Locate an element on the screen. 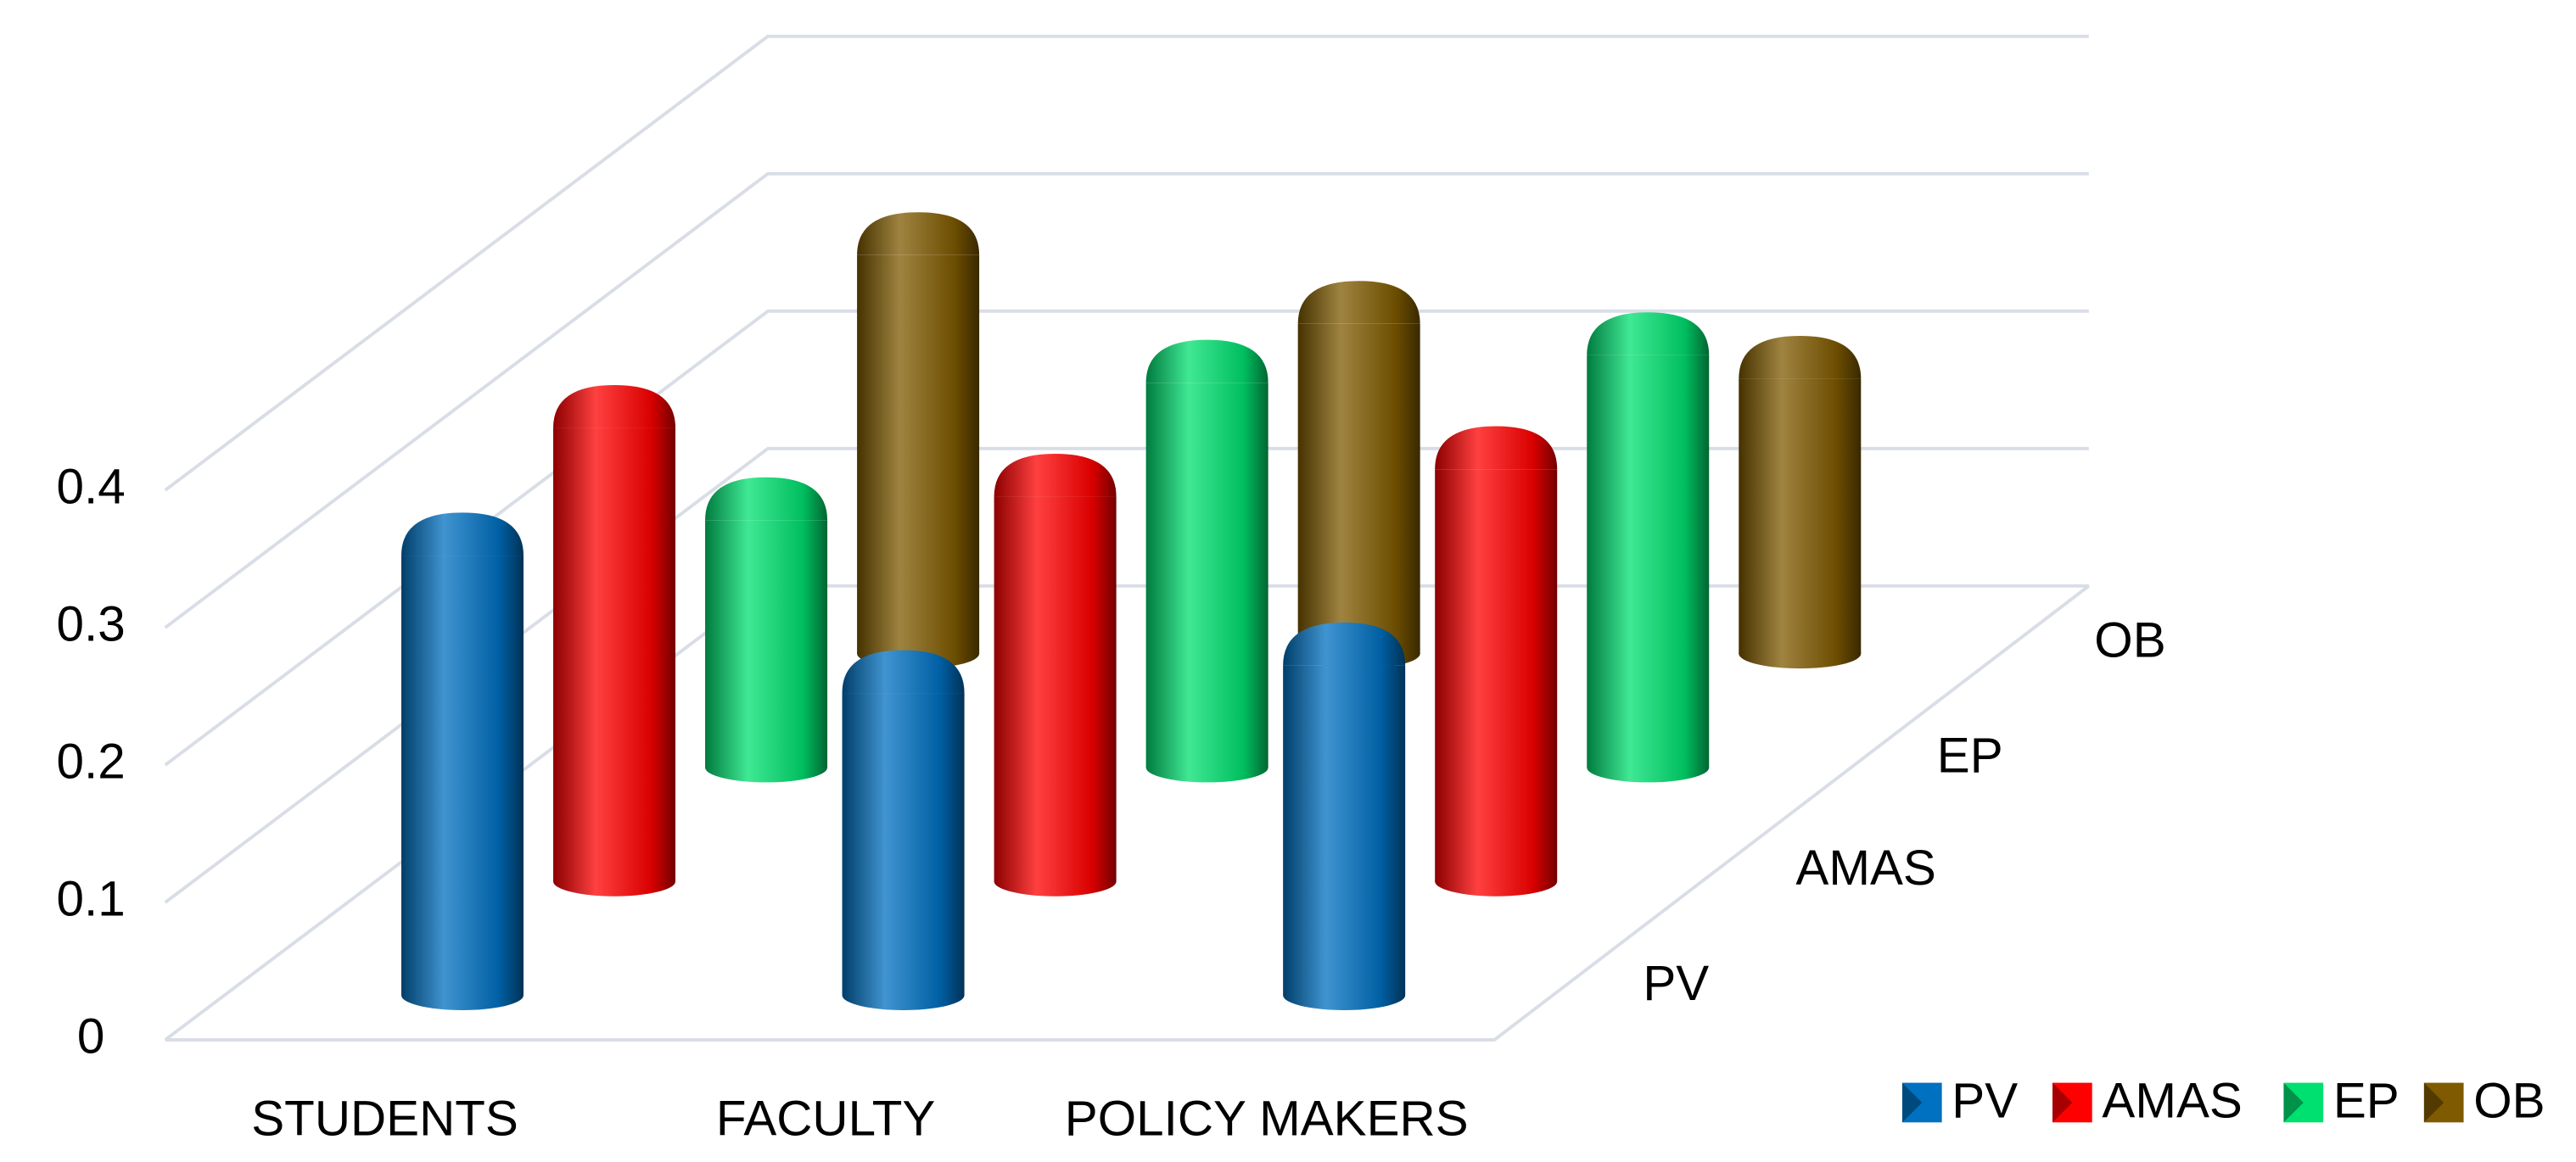 The width and height of the screenshot is (2576, 1162). depth-label: EP is located at coordinates (1970, 756).